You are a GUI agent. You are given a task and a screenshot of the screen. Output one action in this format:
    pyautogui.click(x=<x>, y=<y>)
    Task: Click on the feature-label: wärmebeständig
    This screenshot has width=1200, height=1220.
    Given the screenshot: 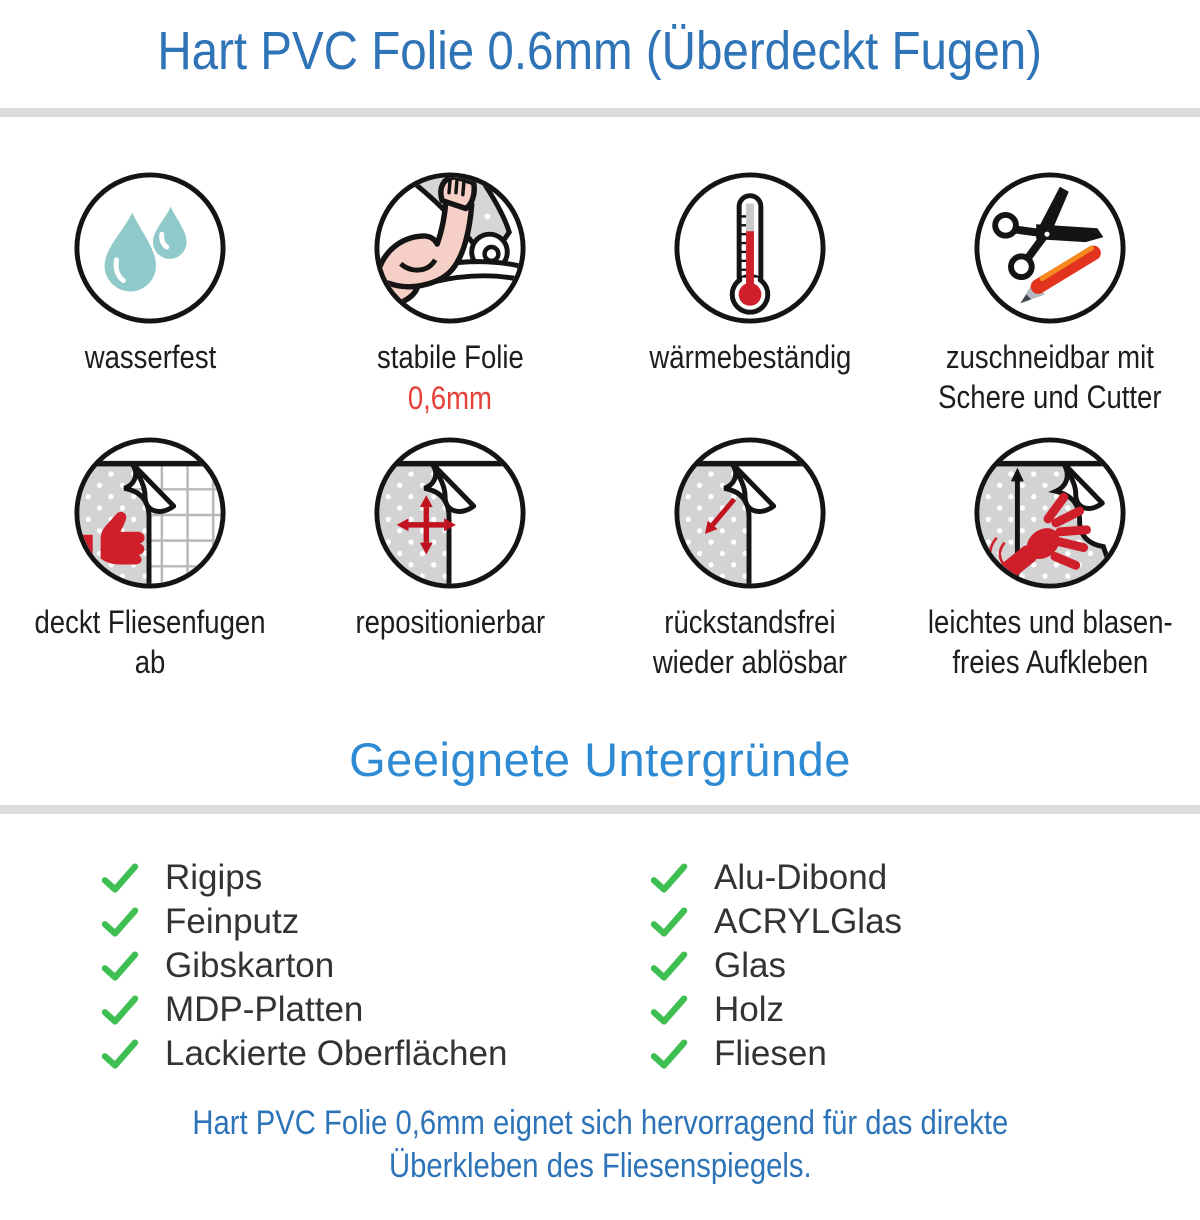 What is the action you would take?
    pyautogui.click(x=750, y=357)
    